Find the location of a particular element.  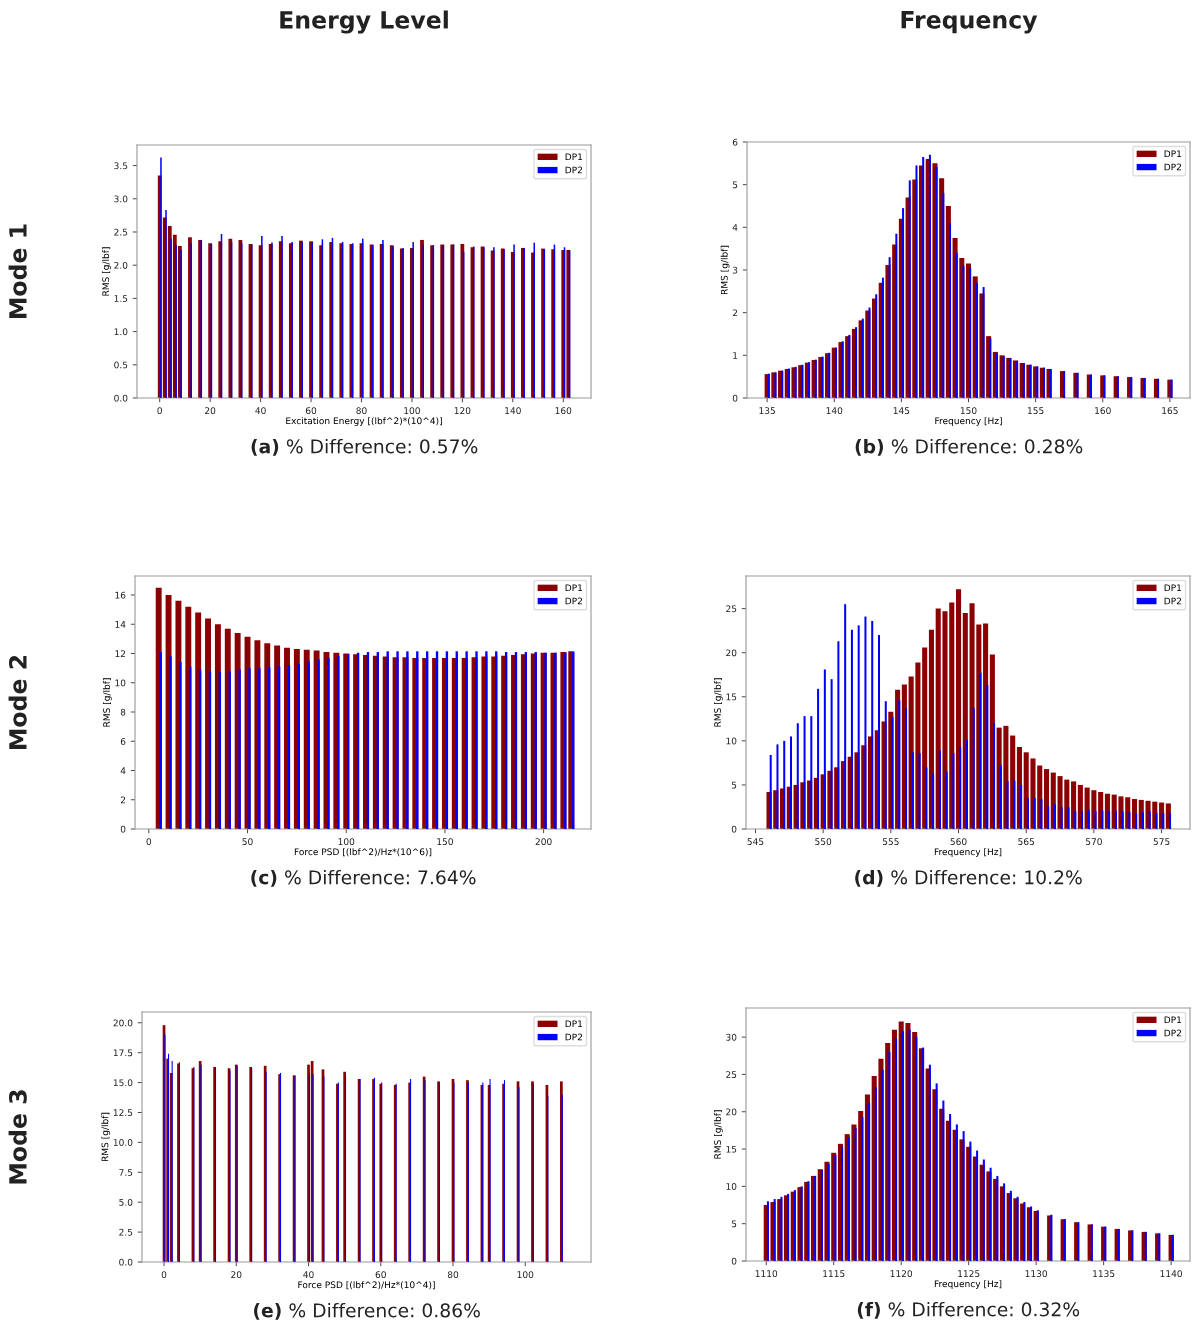

x-tick-label: 560 is located at coordinates (958, 842).